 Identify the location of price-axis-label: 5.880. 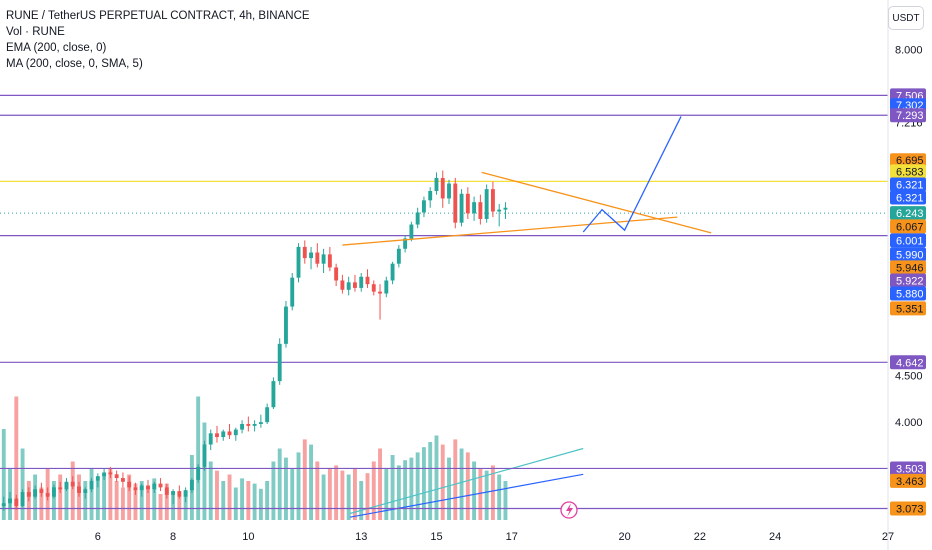
(908, 293).